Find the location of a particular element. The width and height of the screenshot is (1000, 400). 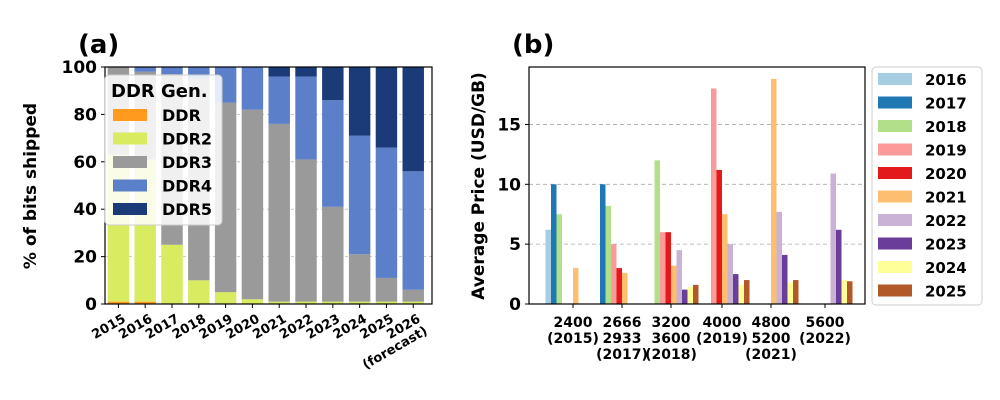

legend-label-ddr3: DDR3 is located at coordinates (187, 162).